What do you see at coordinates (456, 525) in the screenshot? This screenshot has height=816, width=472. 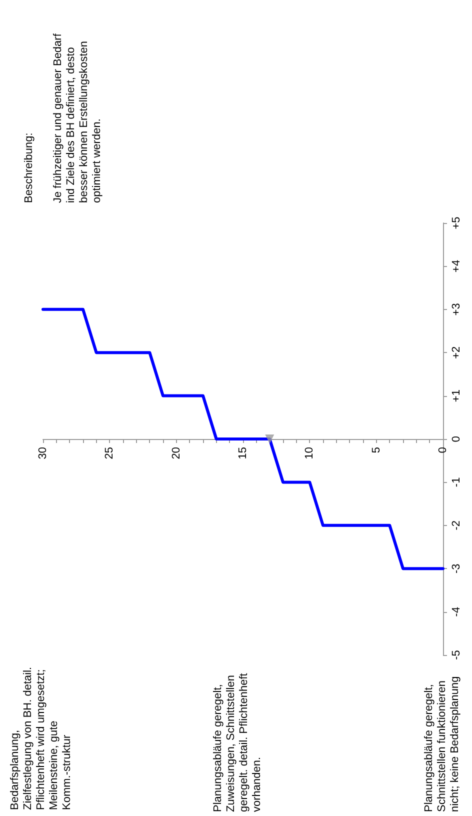 I see `y-tick-label: -2` at bounding box center [456, 525].